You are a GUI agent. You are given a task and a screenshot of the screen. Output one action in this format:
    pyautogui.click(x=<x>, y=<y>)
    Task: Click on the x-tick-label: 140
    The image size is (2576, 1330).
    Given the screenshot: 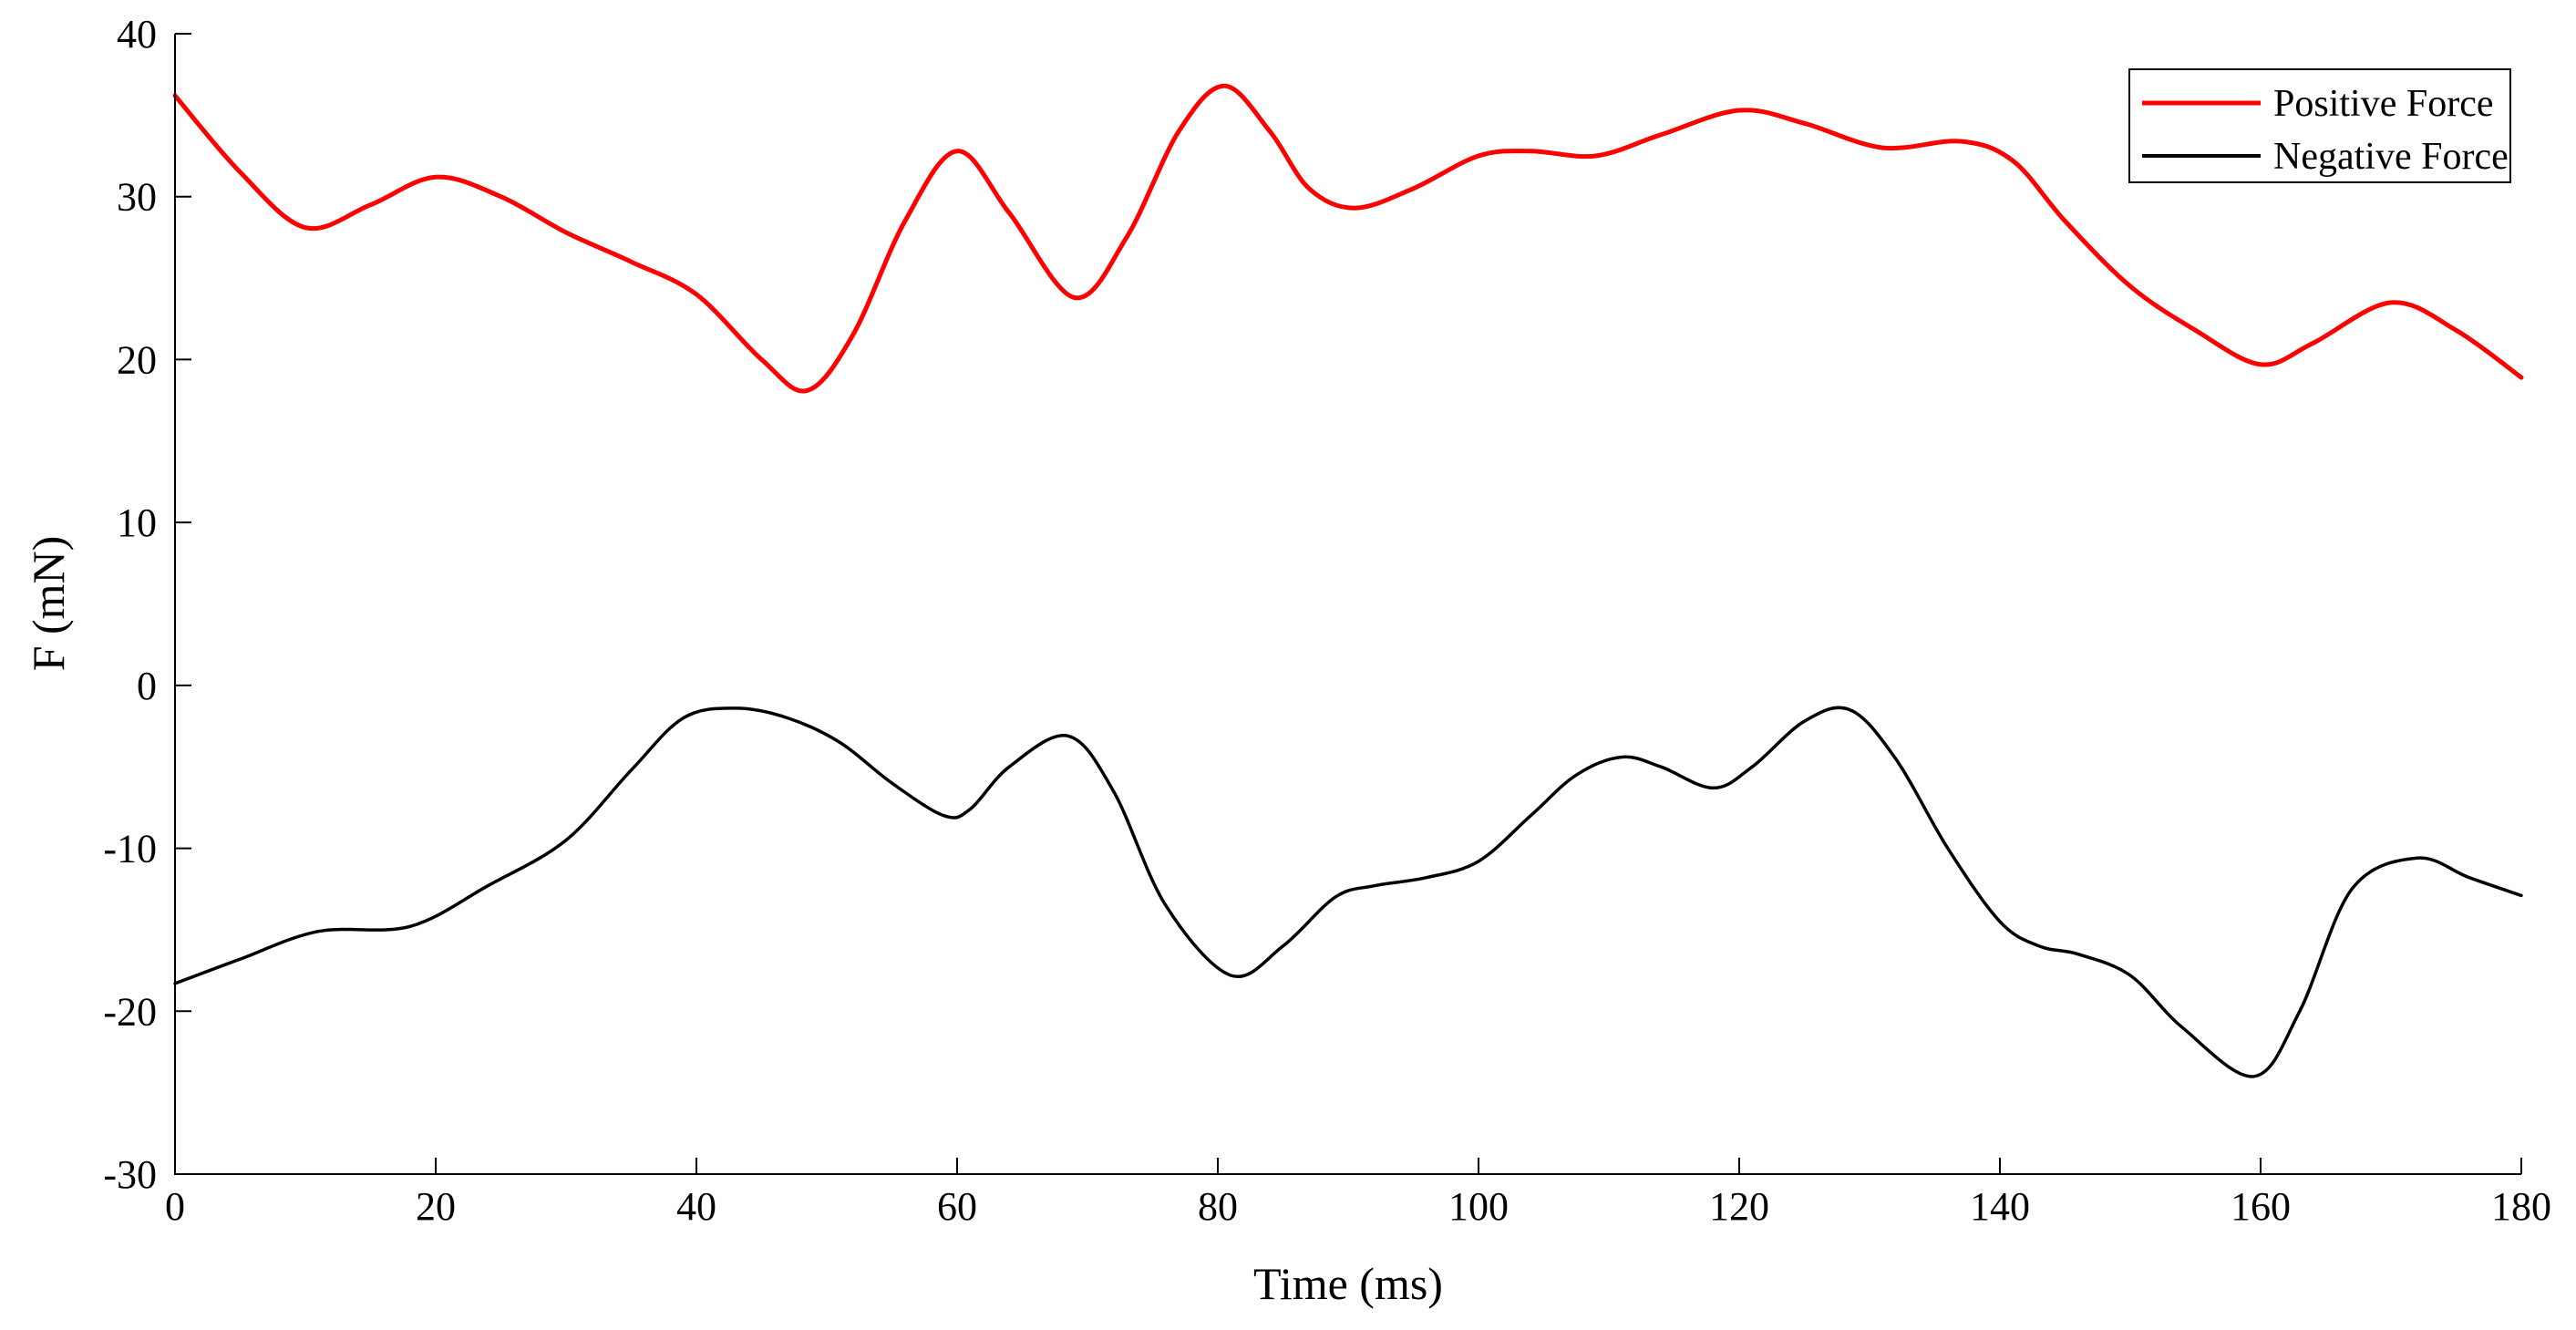 What is the action you would take?
    pyautogui.click(x=2000, y=1206)
    